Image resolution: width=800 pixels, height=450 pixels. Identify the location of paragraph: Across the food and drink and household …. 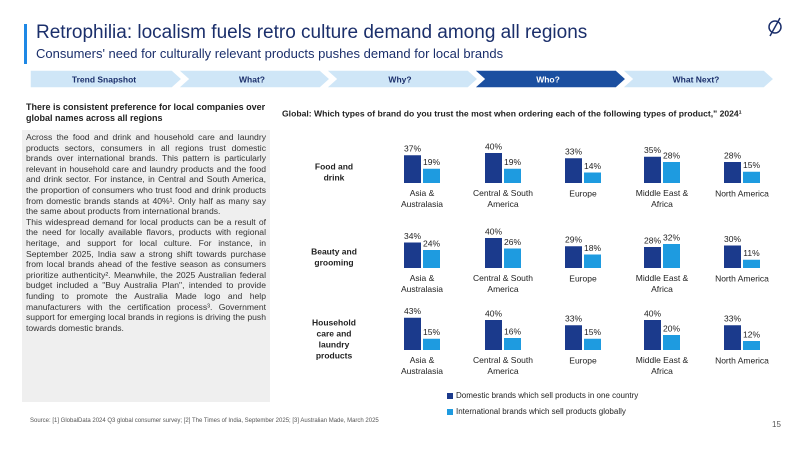
(146, 174).